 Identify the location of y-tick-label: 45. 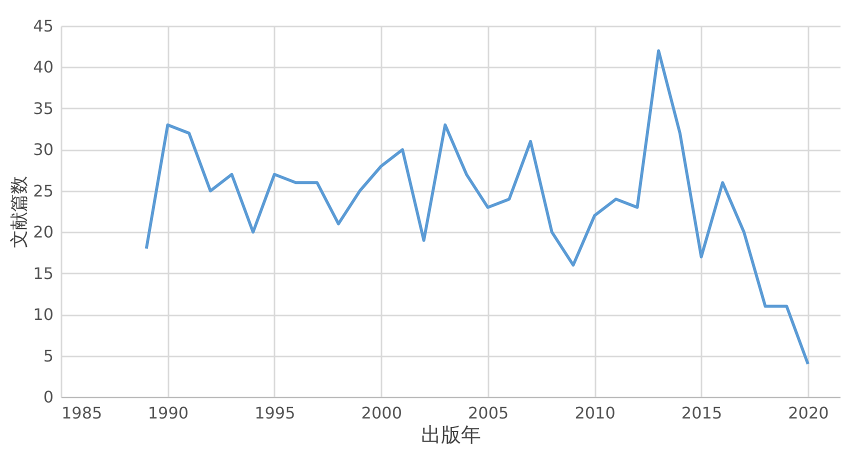
(43, 26).